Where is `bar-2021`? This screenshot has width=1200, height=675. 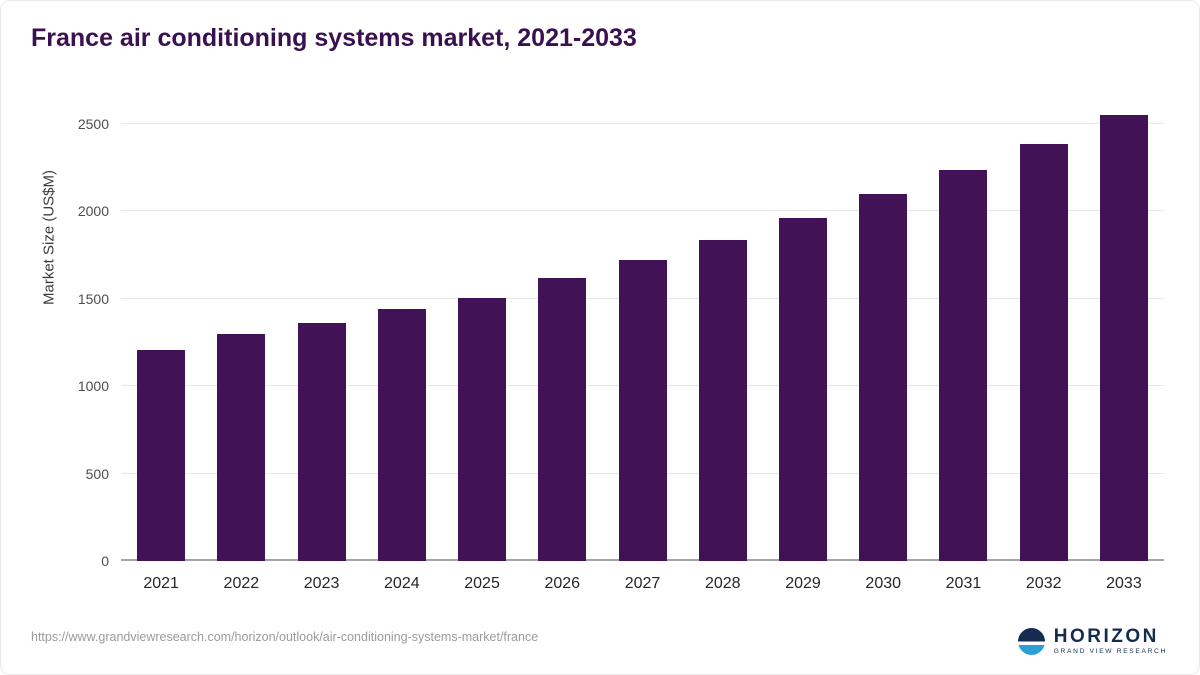
bar-2021 is located at coordinates (161, 455).